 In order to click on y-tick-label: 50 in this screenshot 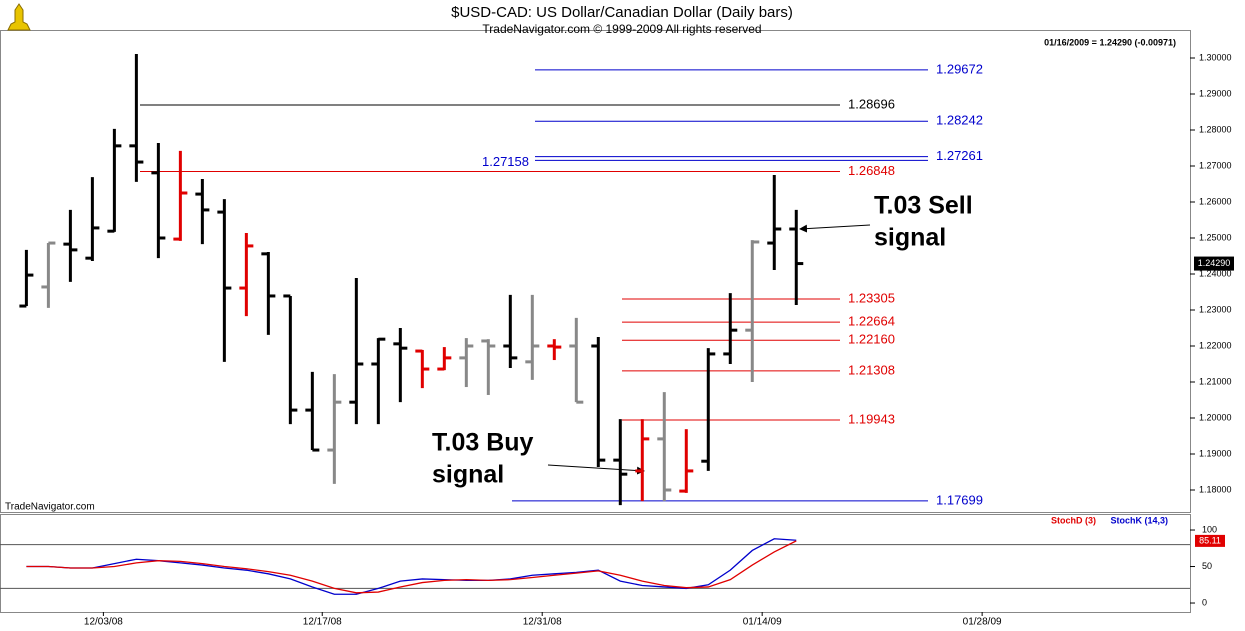, I will do `click(1207, 566)`.